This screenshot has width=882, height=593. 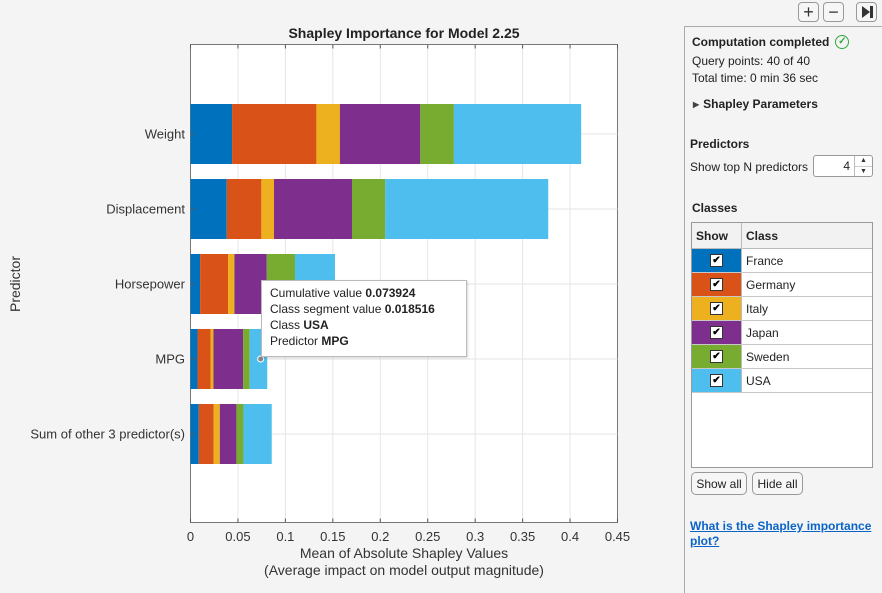 What do you see at coordinates (863, 171) in the screenshot?
I see `spinner-down-icon: ▼` at bounding box center [863, 171].